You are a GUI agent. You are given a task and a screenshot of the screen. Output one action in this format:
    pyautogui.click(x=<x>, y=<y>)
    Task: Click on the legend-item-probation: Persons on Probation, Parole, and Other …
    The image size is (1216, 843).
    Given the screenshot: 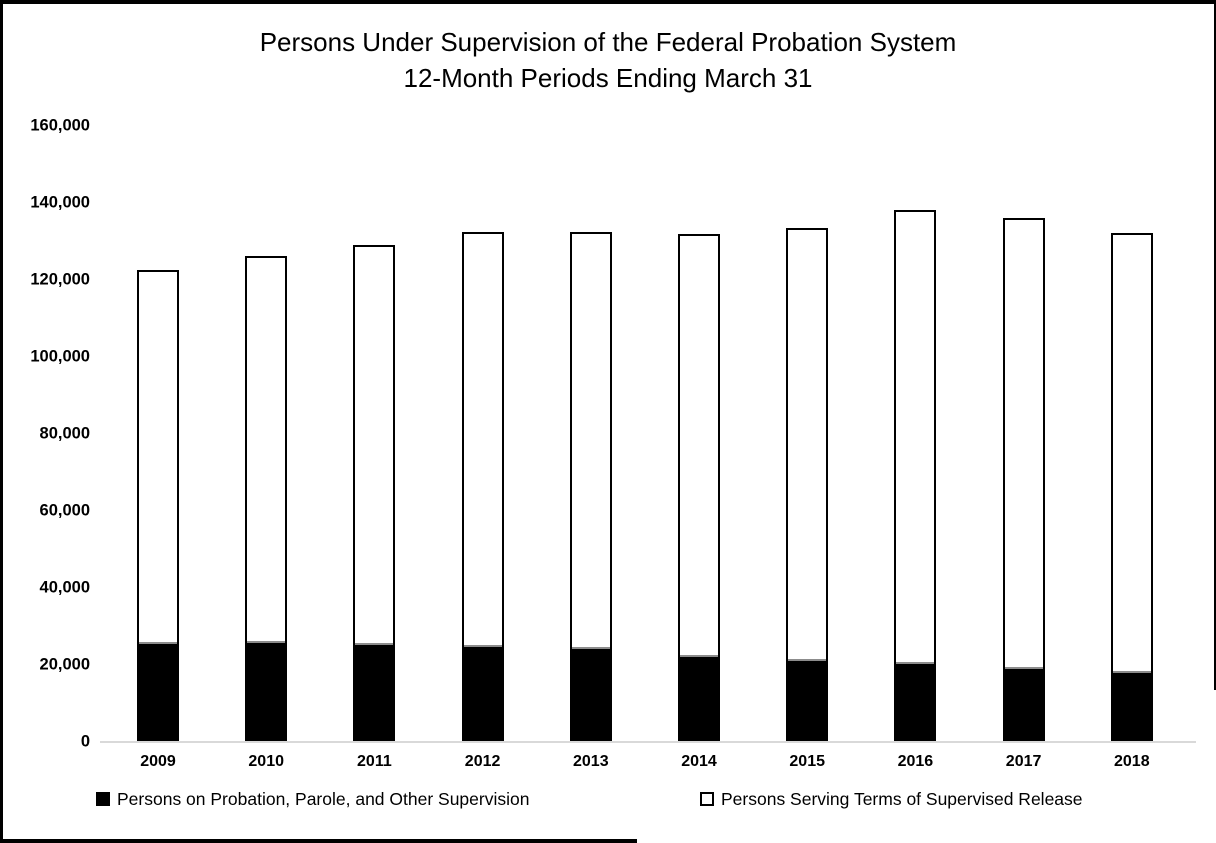 What is the action you would take?
    pyautogui.click(x=312, y=799)
    